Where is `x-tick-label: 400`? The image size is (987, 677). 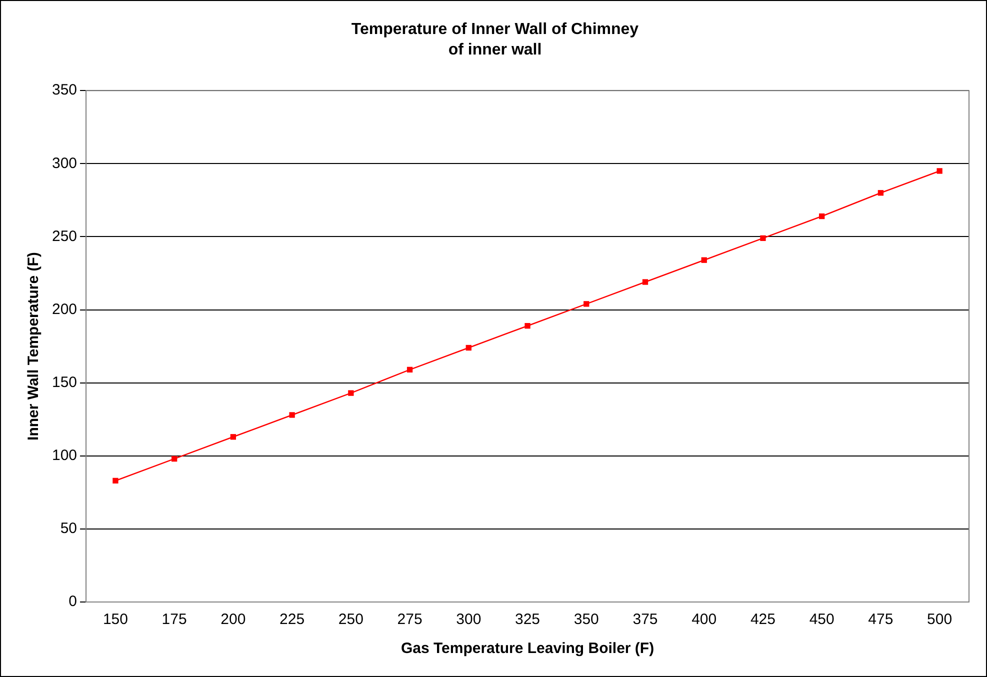 x-tick-label: 400 is located at coordinates (704, 619).